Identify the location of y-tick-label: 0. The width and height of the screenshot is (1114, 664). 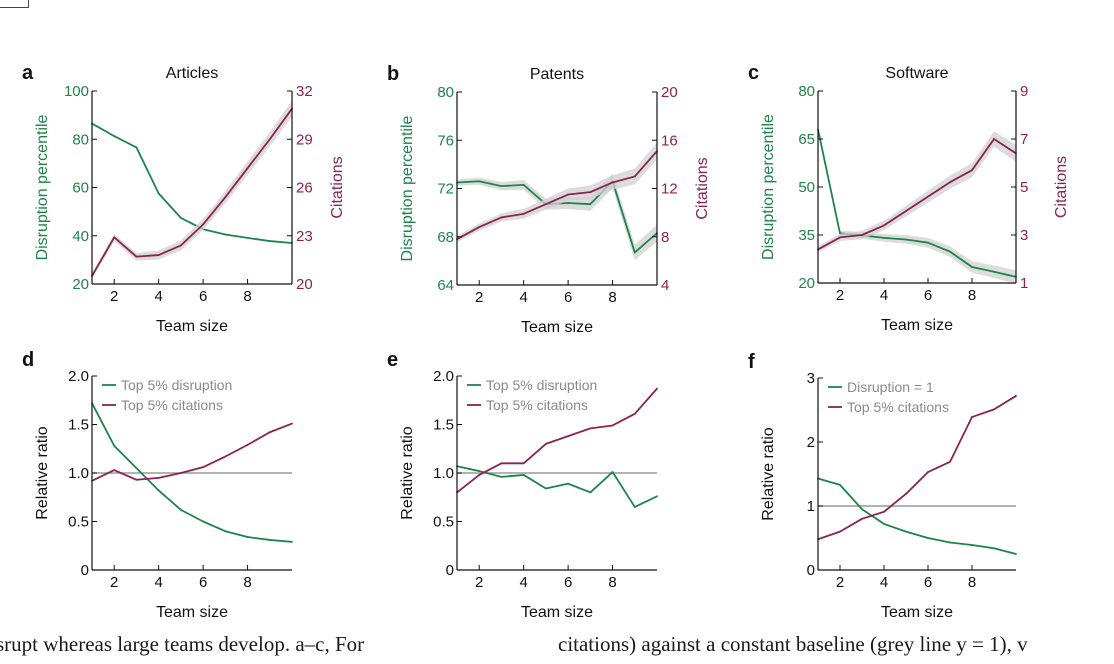
(811, 570).